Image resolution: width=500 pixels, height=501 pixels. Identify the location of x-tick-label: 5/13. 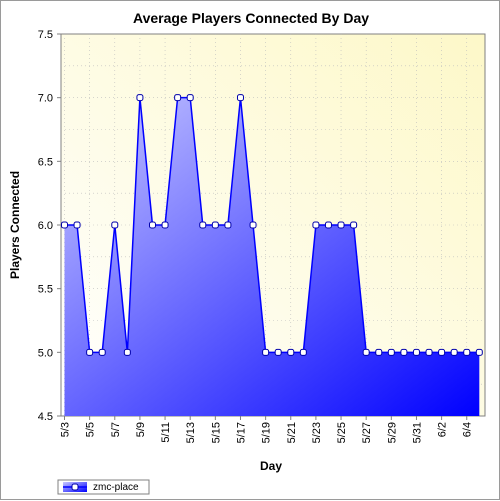
(191, 432).